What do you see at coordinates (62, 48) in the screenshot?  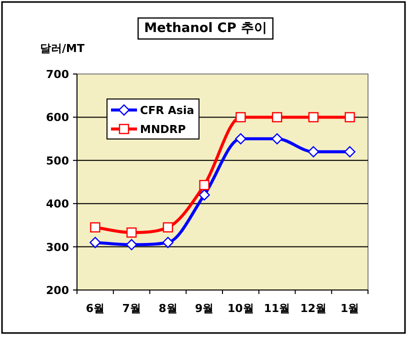 I see `y-axis-title: 달러/MT` at bounding box center [62, 48].